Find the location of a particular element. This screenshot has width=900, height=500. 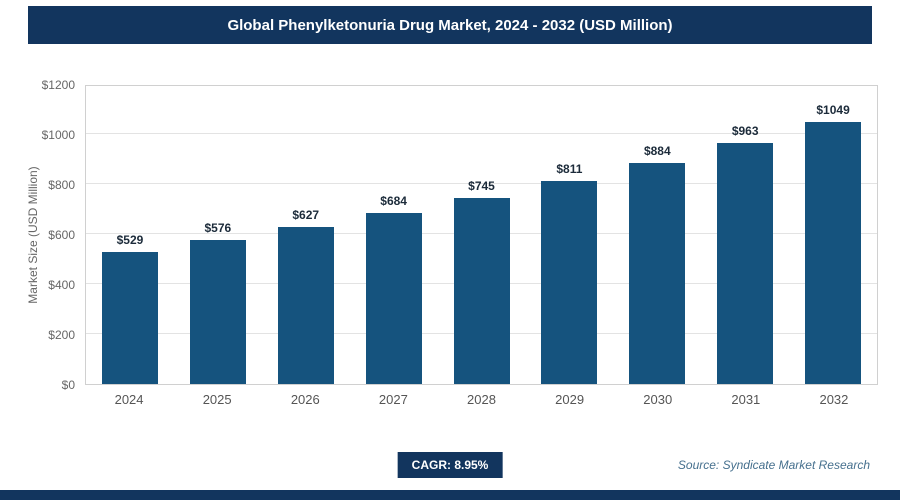

bar-column: $576 is located at coordinates (218, 235).